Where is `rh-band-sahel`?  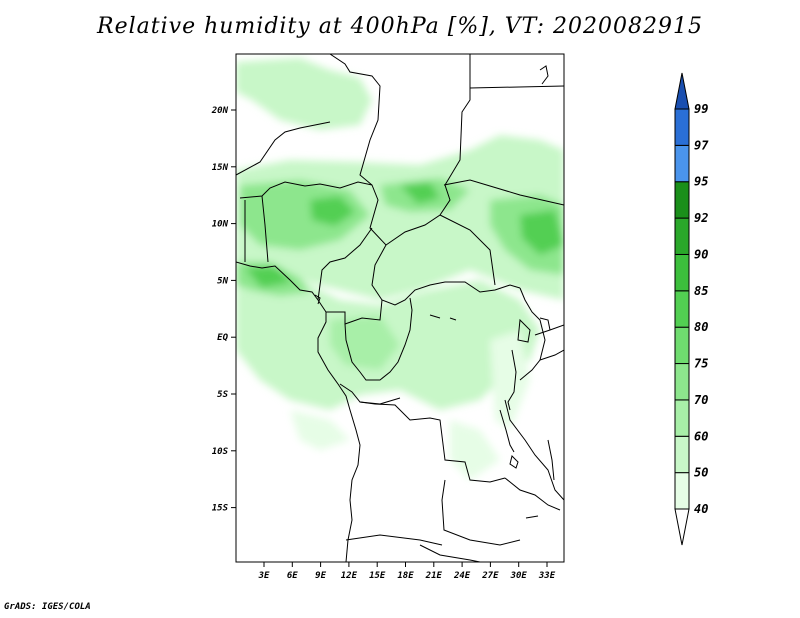 rh-band-sahel is located at coordinates (400, 217).